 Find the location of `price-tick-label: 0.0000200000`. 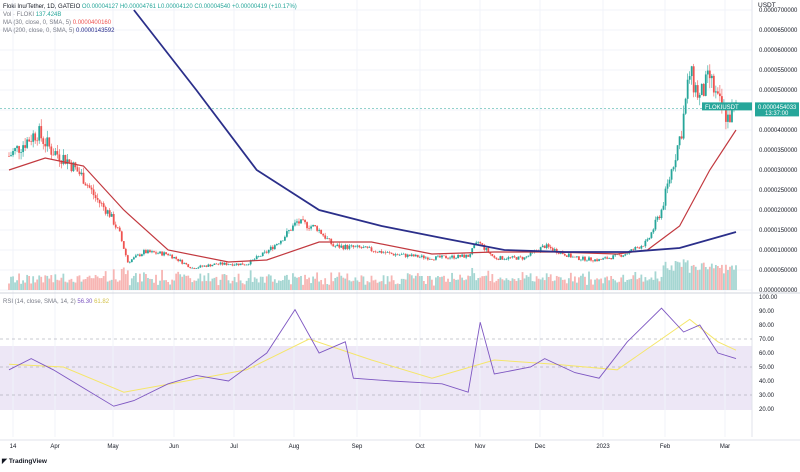

price-tick-label: 0.0000200000 is located at coordinates (778, 211).